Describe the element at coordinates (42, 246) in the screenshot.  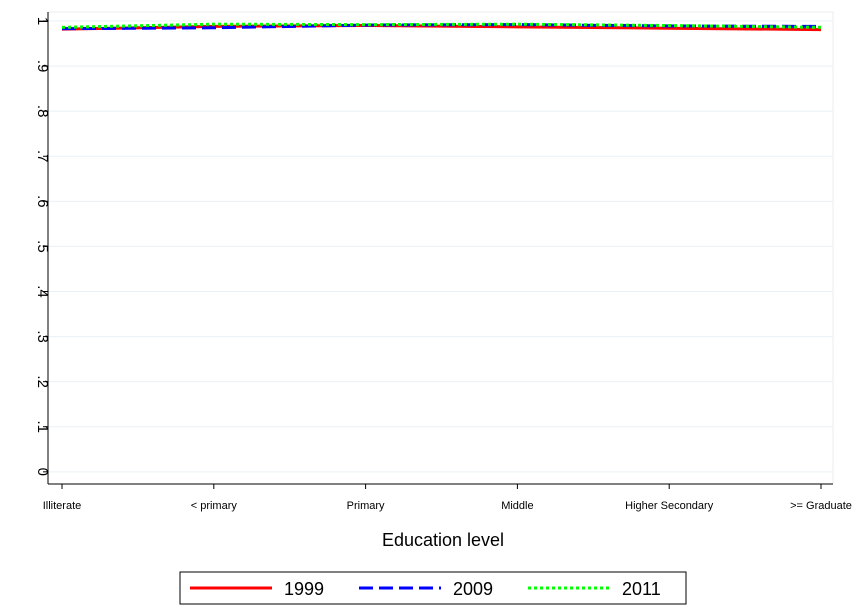
I see `y-tick-label: .5` at that location.